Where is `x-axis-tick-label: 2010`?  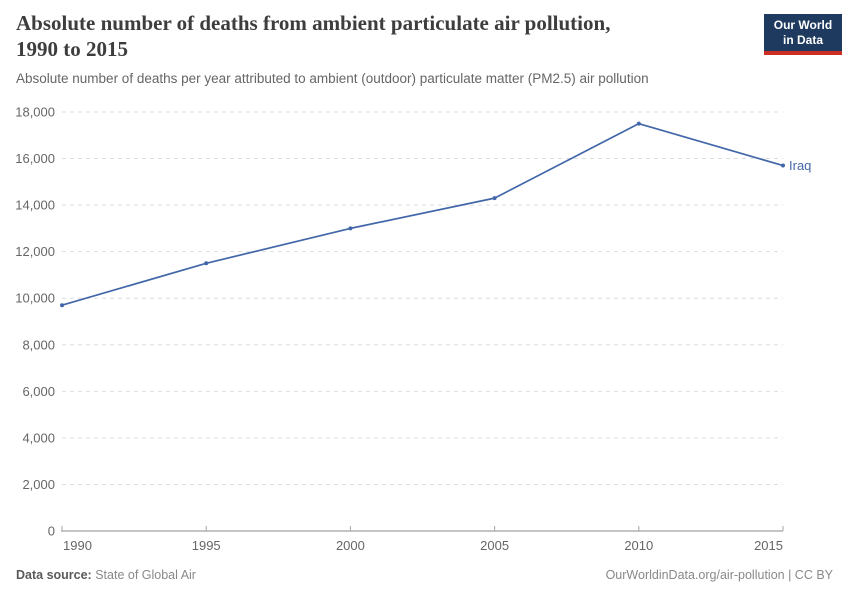 x-axis-tick-label: 2010 is located at coordinates (638, 545).